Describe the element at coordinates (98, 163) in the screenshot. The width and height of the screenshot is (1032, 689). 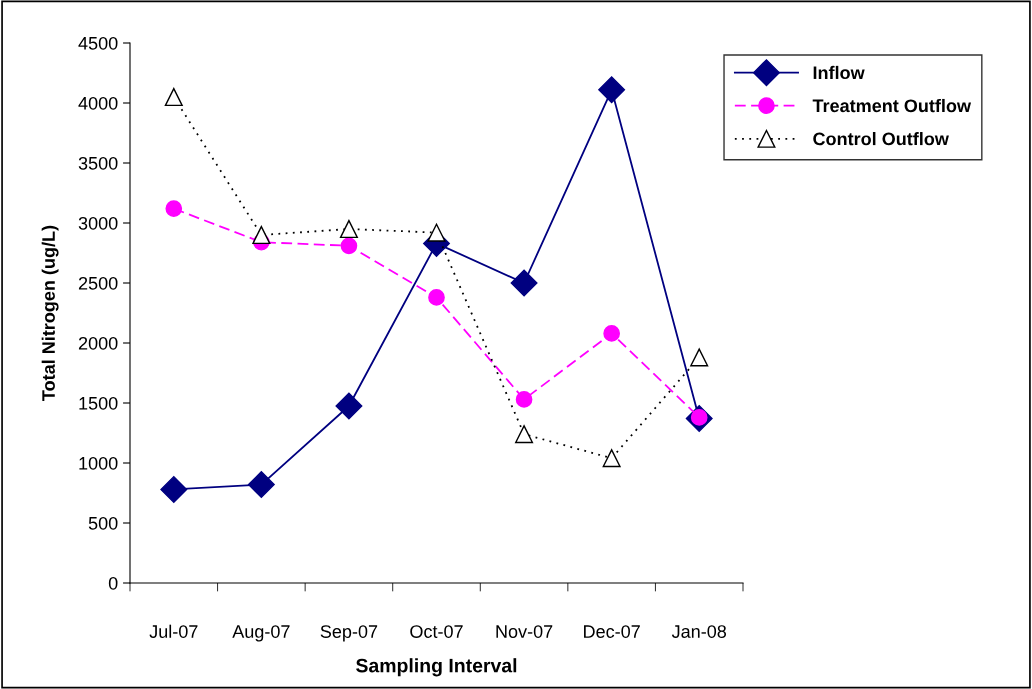
I see `y-tick-label: 3500` at that location.